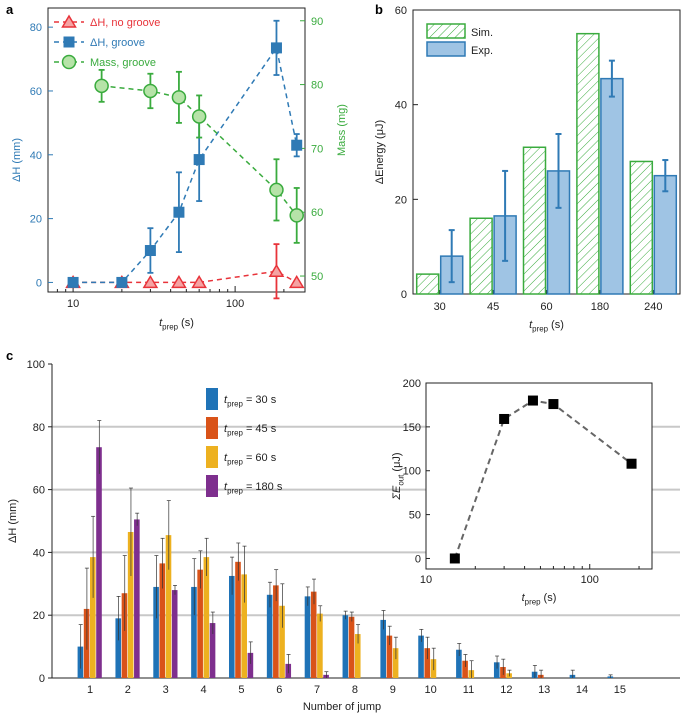 Image resolution: width=685 pixels, height=713 pixels. Describe the element at coordinates (612, 186) in the screenshot. I see `panel-b-bar-exp` at that location.